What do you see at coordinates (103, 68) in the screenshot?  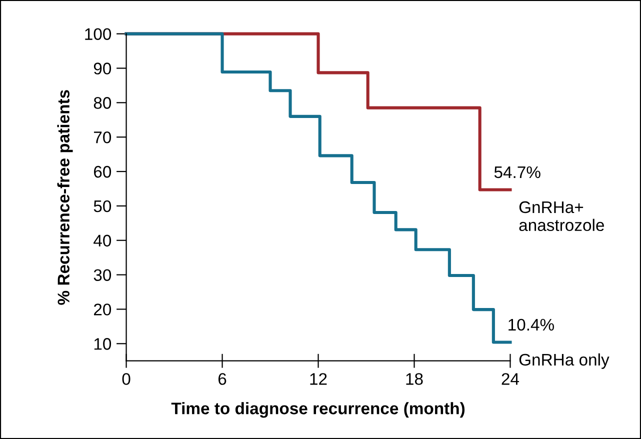 I see `y-tick-label: 90` at bounding box center [103, 68].